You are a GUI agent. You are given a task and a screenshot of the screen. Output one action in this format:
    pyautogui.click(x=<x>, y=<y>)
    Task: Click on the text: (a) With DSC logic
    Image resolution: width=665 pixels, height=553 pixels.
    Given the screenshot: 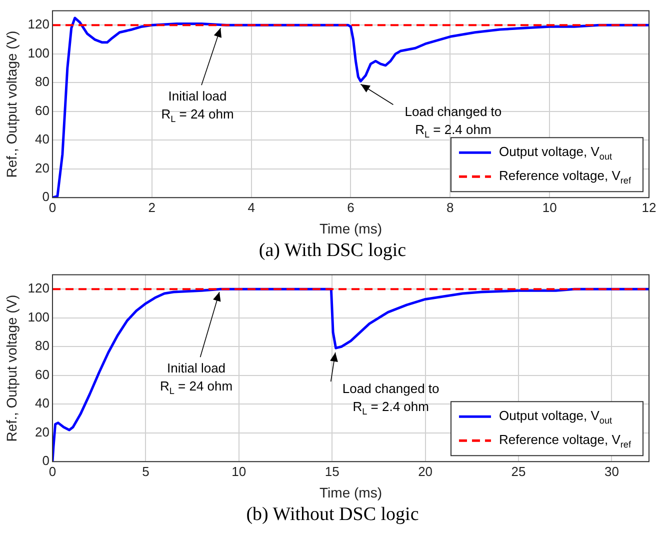 What is the action you would take?
    pyautogui.click(x=333, y=251)
    